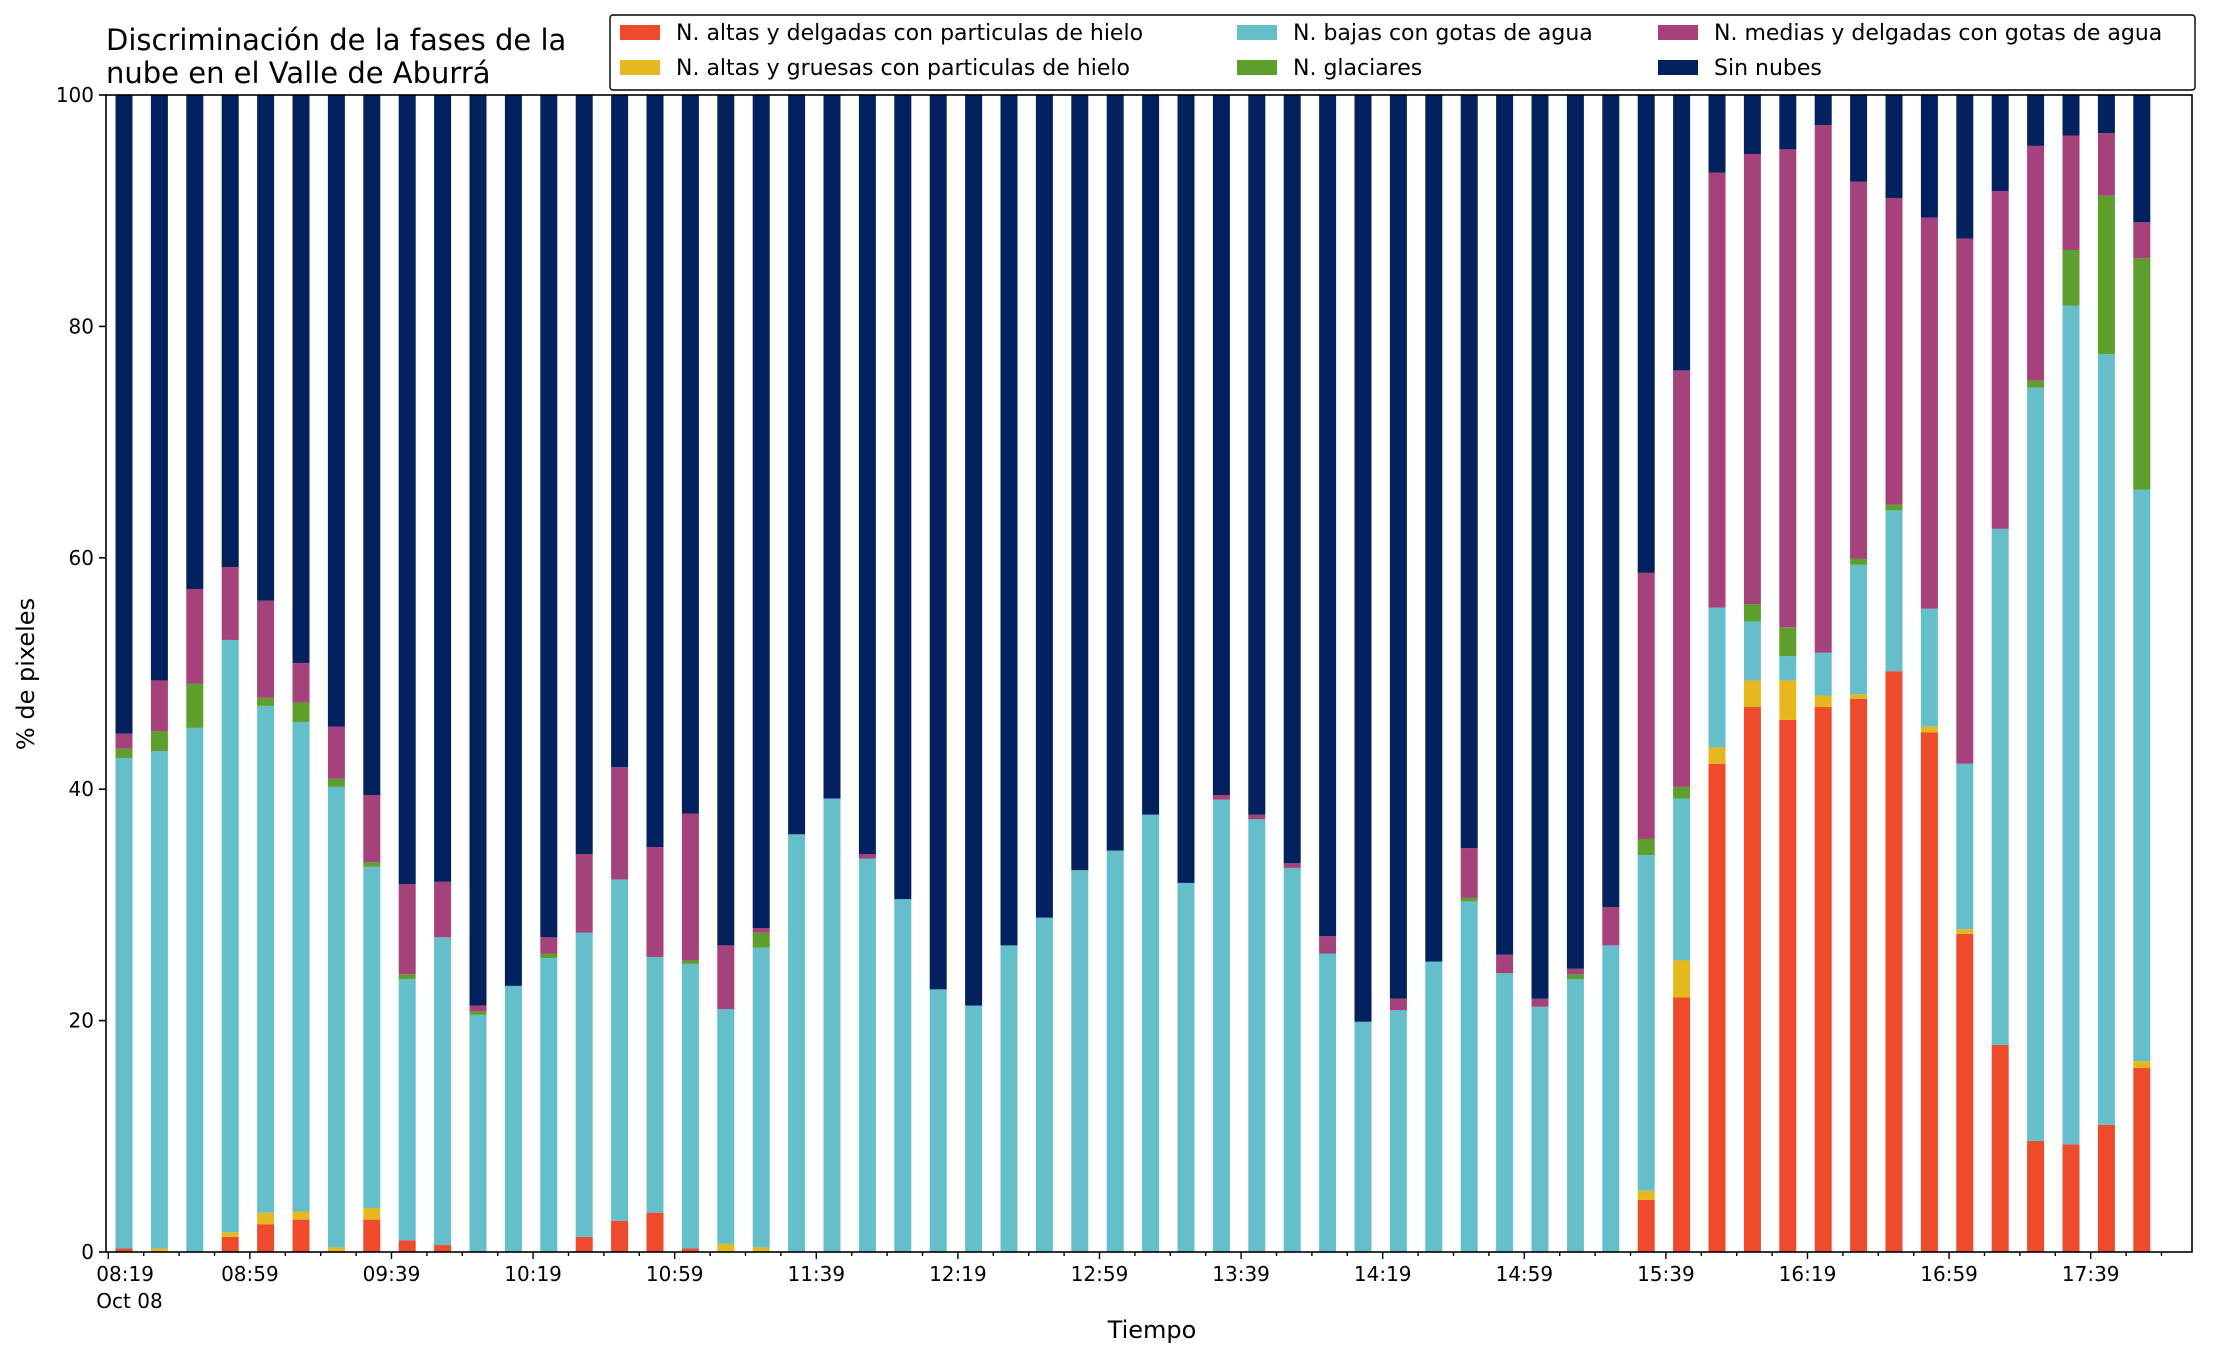 The height and width of the screenshot is (1355, 2216). What do you see at coordinates (87, 1252) in the screenshot?
I see `y-tick-label: 0` at bounding box center [87, 1252].